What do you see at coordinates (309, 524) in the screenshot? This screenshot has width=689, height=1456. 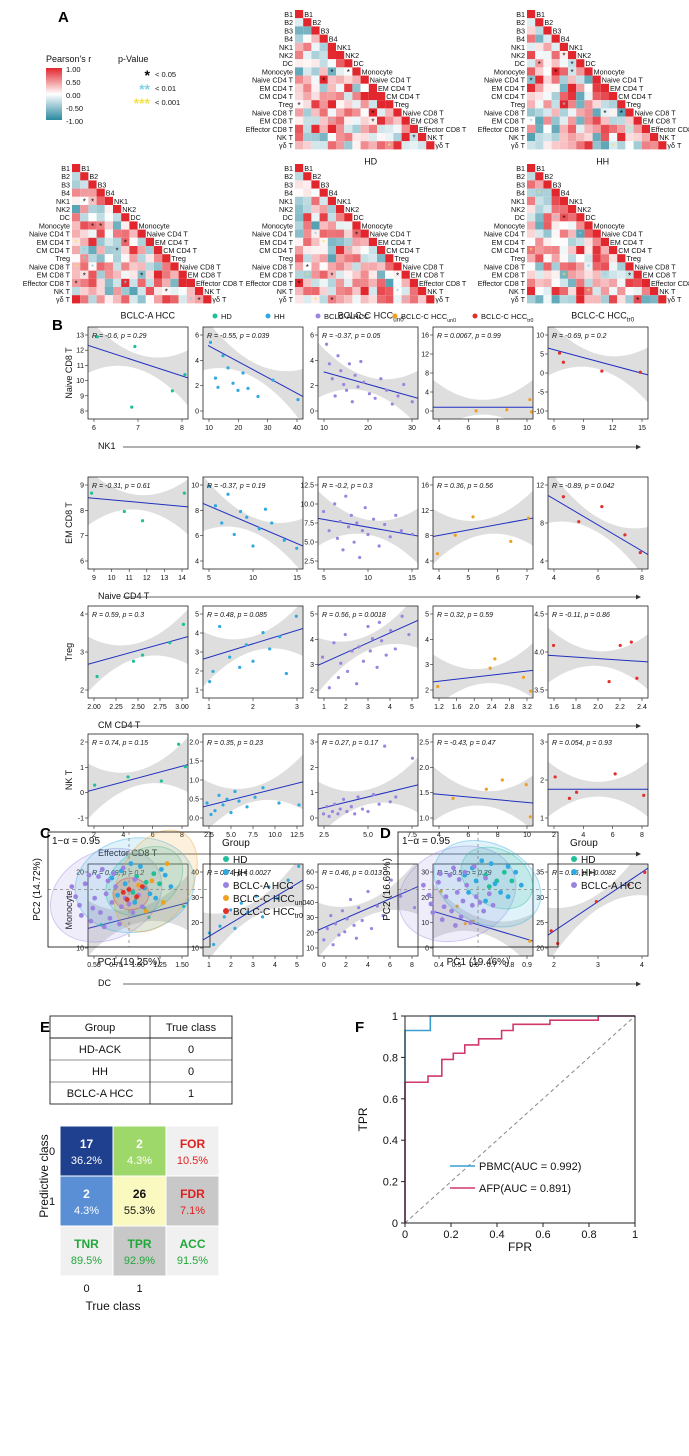 I see `y-tick-label: 7.5` at bounding box center [309, 524].